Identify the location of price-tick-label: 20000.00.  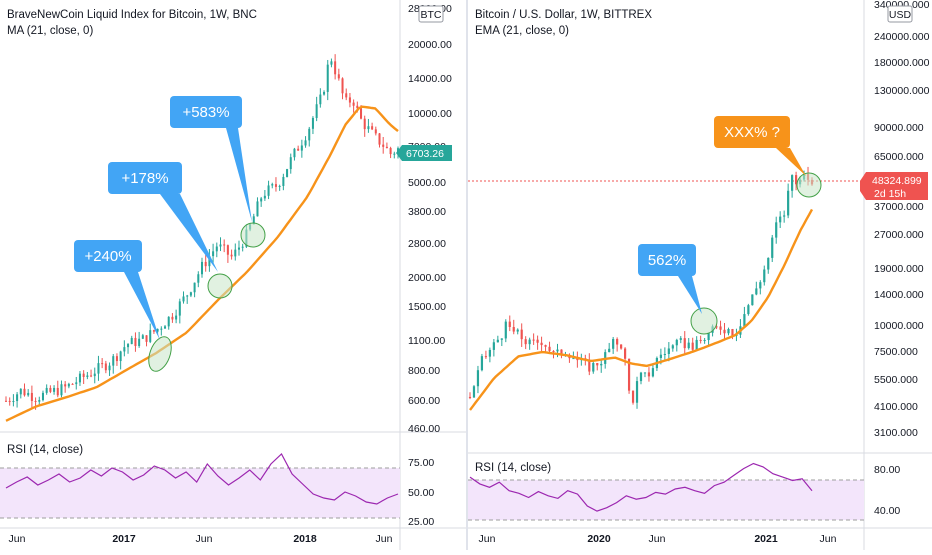
(430, 45).